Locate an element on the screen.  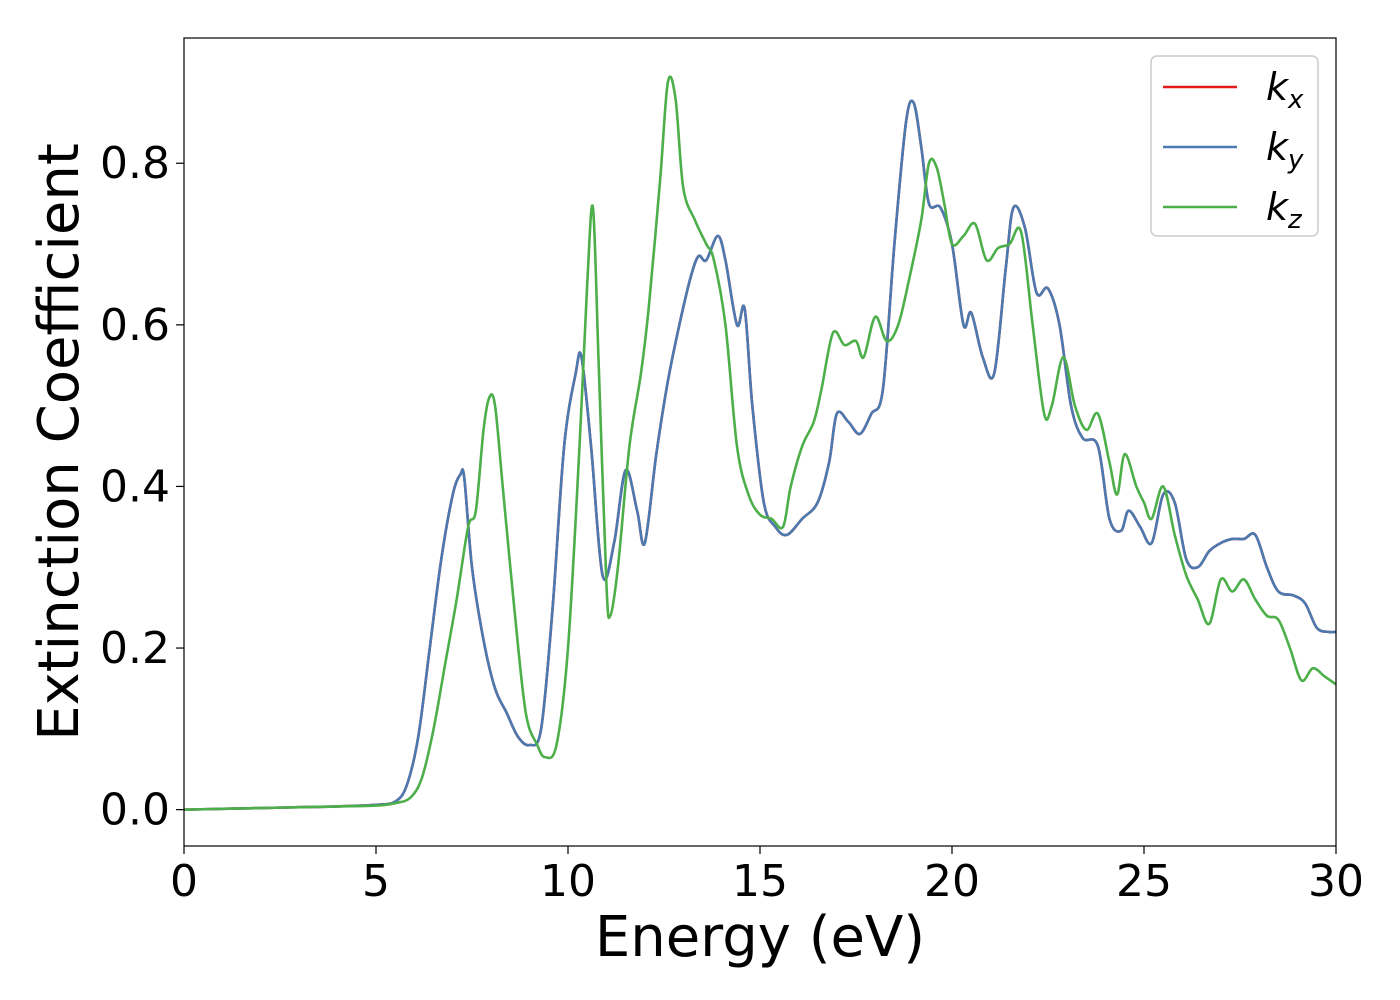
legend: kx ky kz is located at coordinates (1234, 146).